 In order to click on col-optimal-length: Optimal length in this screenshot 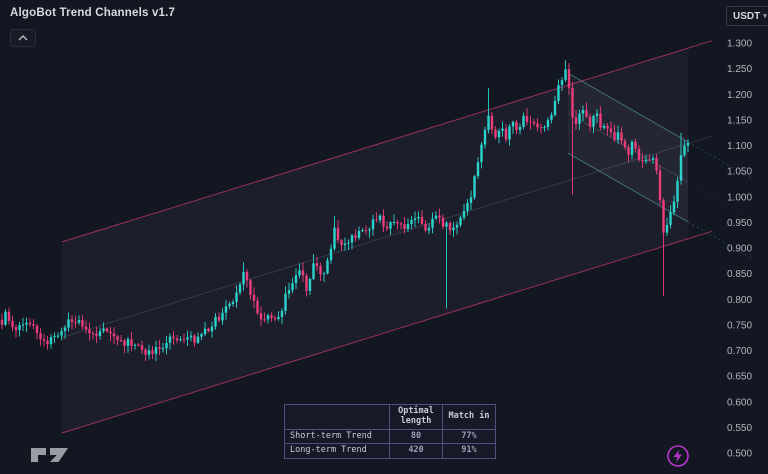, I will do `click(416, 417)`.